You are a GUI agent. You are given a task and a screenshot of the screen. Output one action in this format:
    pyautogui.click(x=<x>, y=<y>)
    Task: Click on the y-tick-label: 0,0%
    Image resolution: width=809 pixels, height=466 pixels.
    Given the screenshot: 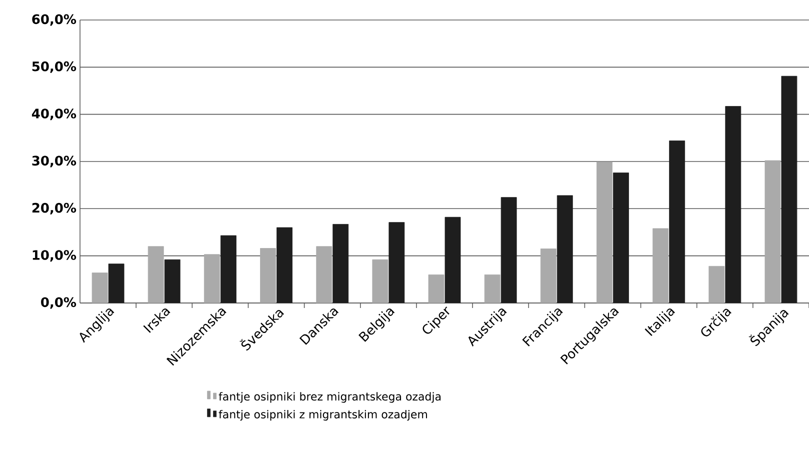 What is the action you would take?
    pyautogui.click(x=58, y=303)
    